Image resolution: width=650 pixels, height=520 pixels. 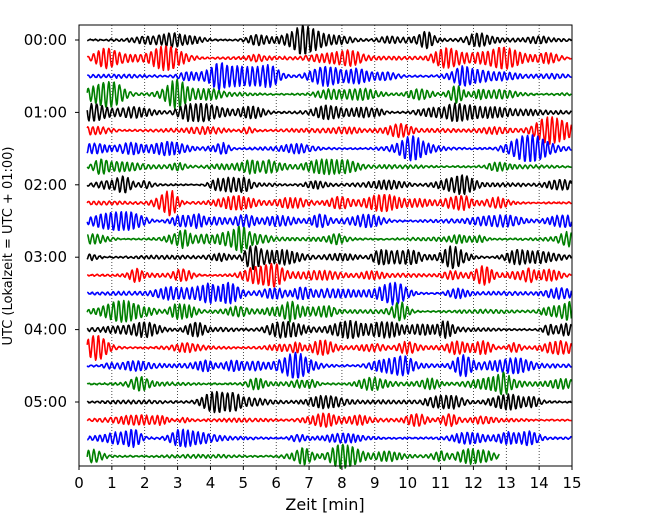 I want to click on y-tick-label: 04:00, so click(x=45, y=330).